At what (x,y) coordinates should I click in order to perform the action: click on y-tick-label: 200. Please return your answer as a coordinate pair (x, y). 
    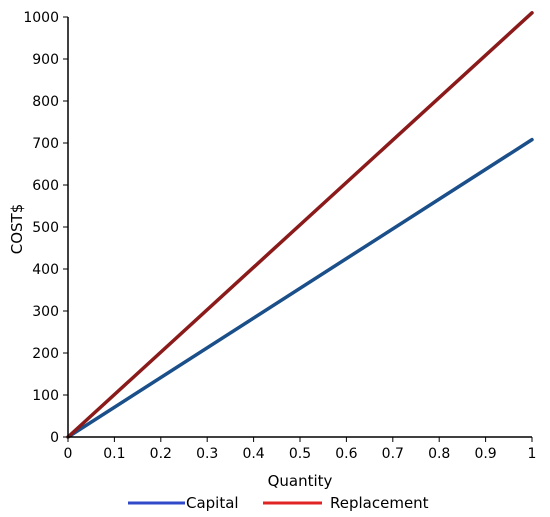
    Looking at the image, I should click on (45, 354).